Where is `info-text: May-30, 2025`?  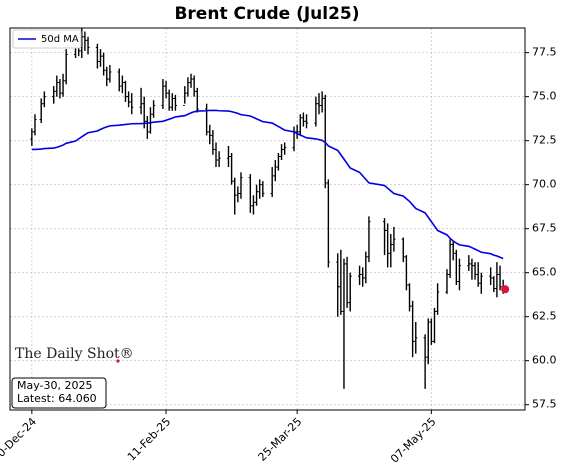 info-text: May-30, 2025 is located at coordinates (55, 385).